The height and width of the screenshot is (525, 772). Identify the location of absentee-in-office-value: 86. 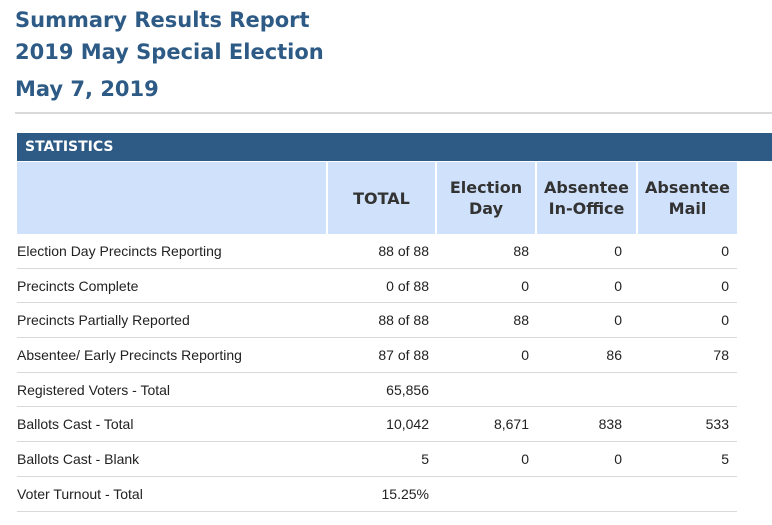
(614, 355).